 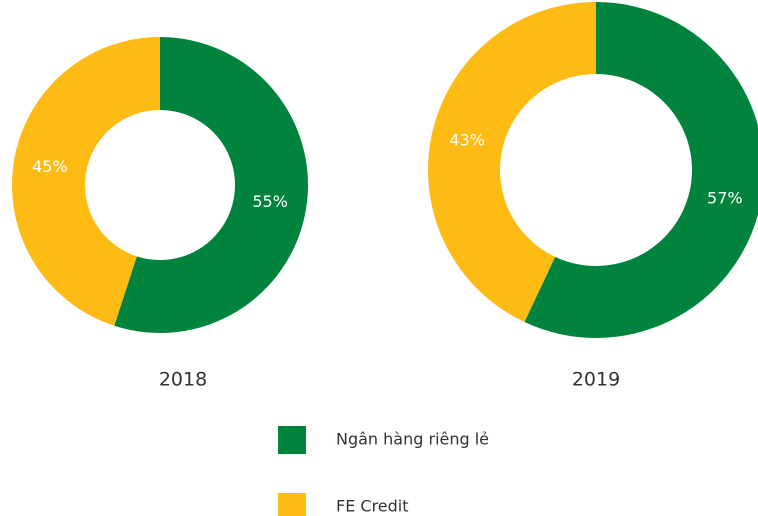 I want to click on chart-title: 2018, so click(x=183, y=380).